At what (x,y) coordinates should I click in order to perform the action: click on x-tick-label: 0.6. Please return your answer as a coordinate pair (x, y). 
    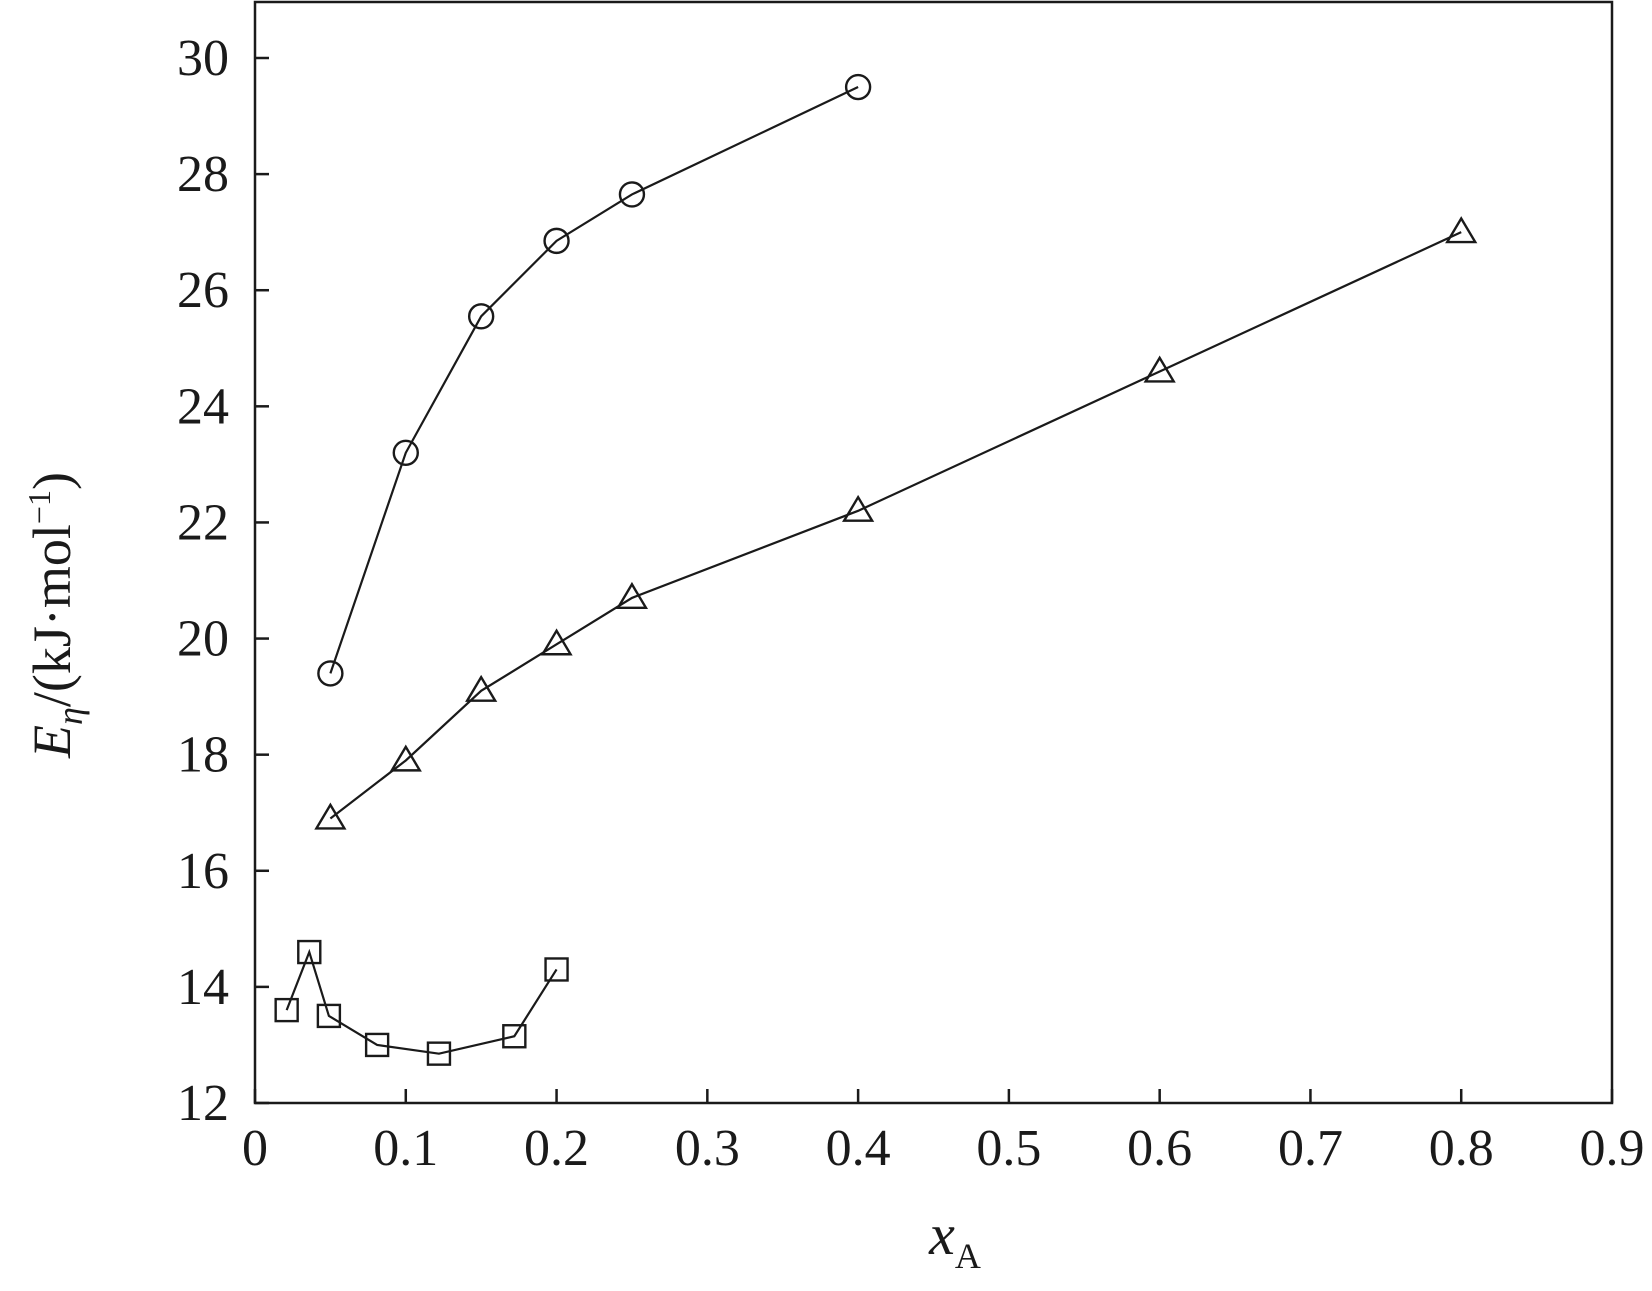
    Looking at the image, I should click on (1159, 1148).